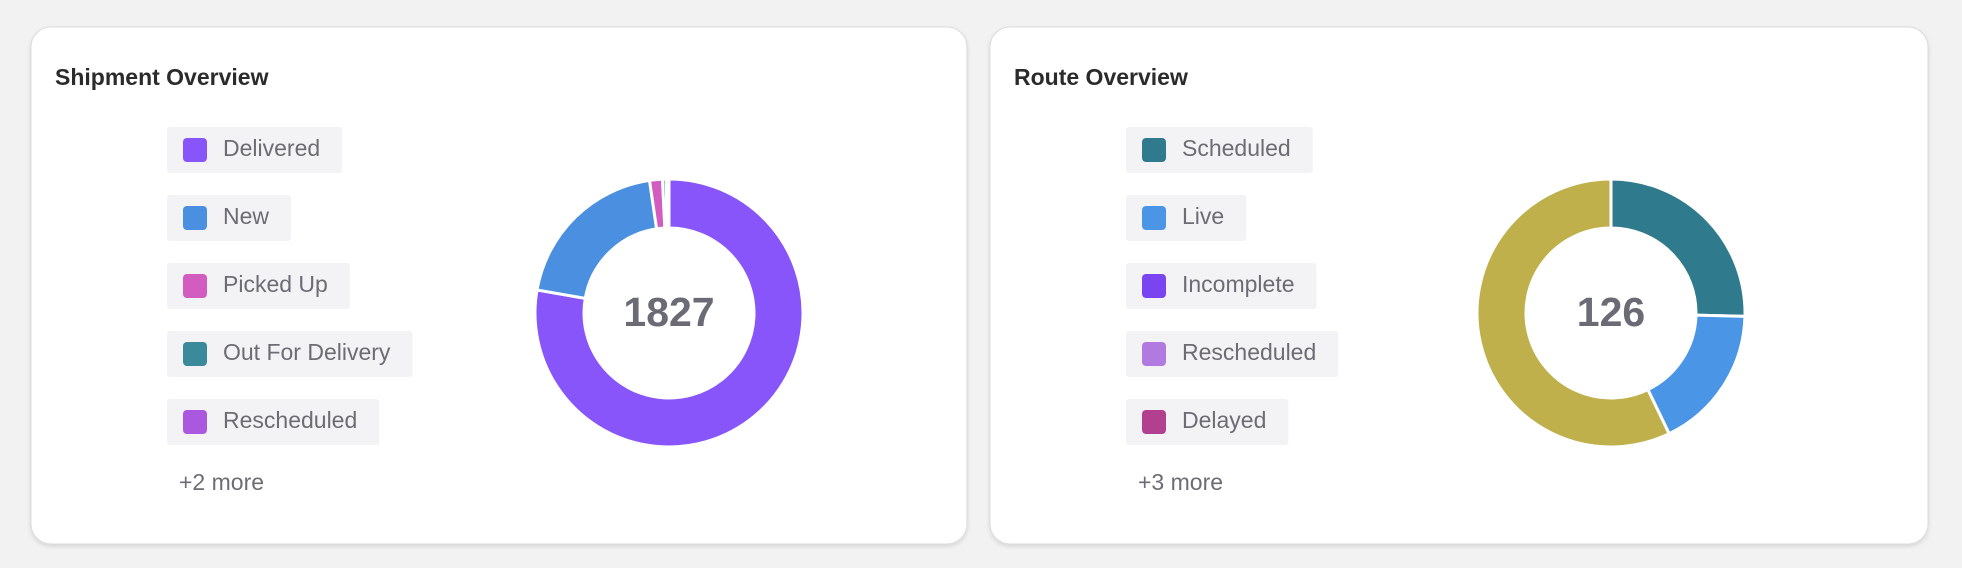 The width and height of the screenshot is (1962, 568). I want to click on card-title: Route Overview, so click(1101, 77).